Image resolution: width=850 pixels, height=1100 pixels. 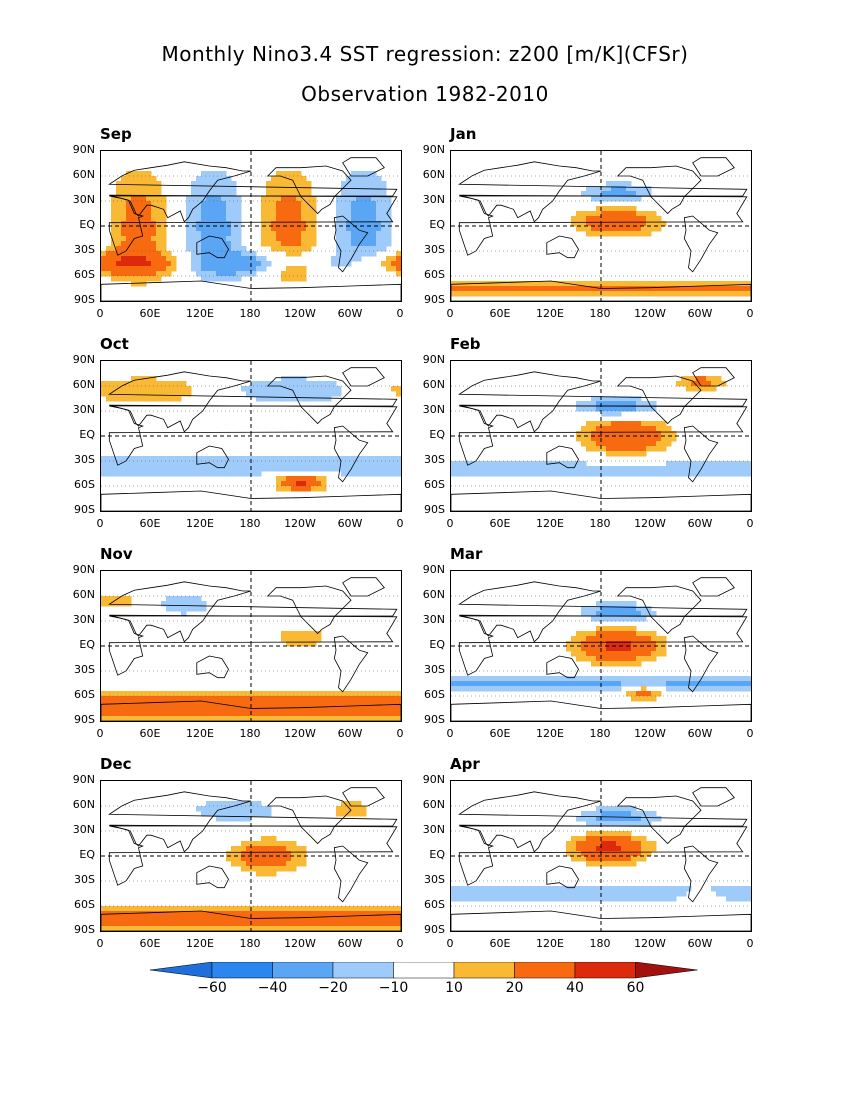 I want to click on colorbar: −60 −40 −20 −10 10 20 40 60, so click(x=424, y=981).